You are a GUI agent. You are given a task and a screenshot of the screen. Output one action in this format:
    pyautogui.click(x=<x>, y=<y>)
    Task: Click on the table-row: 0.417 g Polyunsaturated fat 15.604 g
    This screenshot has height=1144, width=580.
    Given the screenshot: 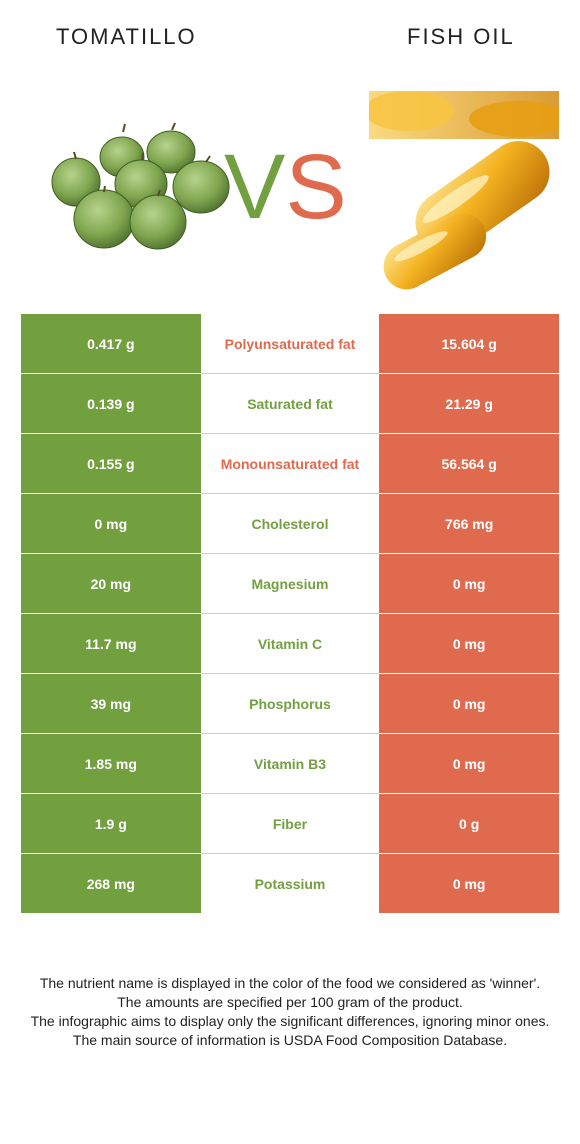 What is the action you would take?
    pyautogui.click(x=290, y=344)
    